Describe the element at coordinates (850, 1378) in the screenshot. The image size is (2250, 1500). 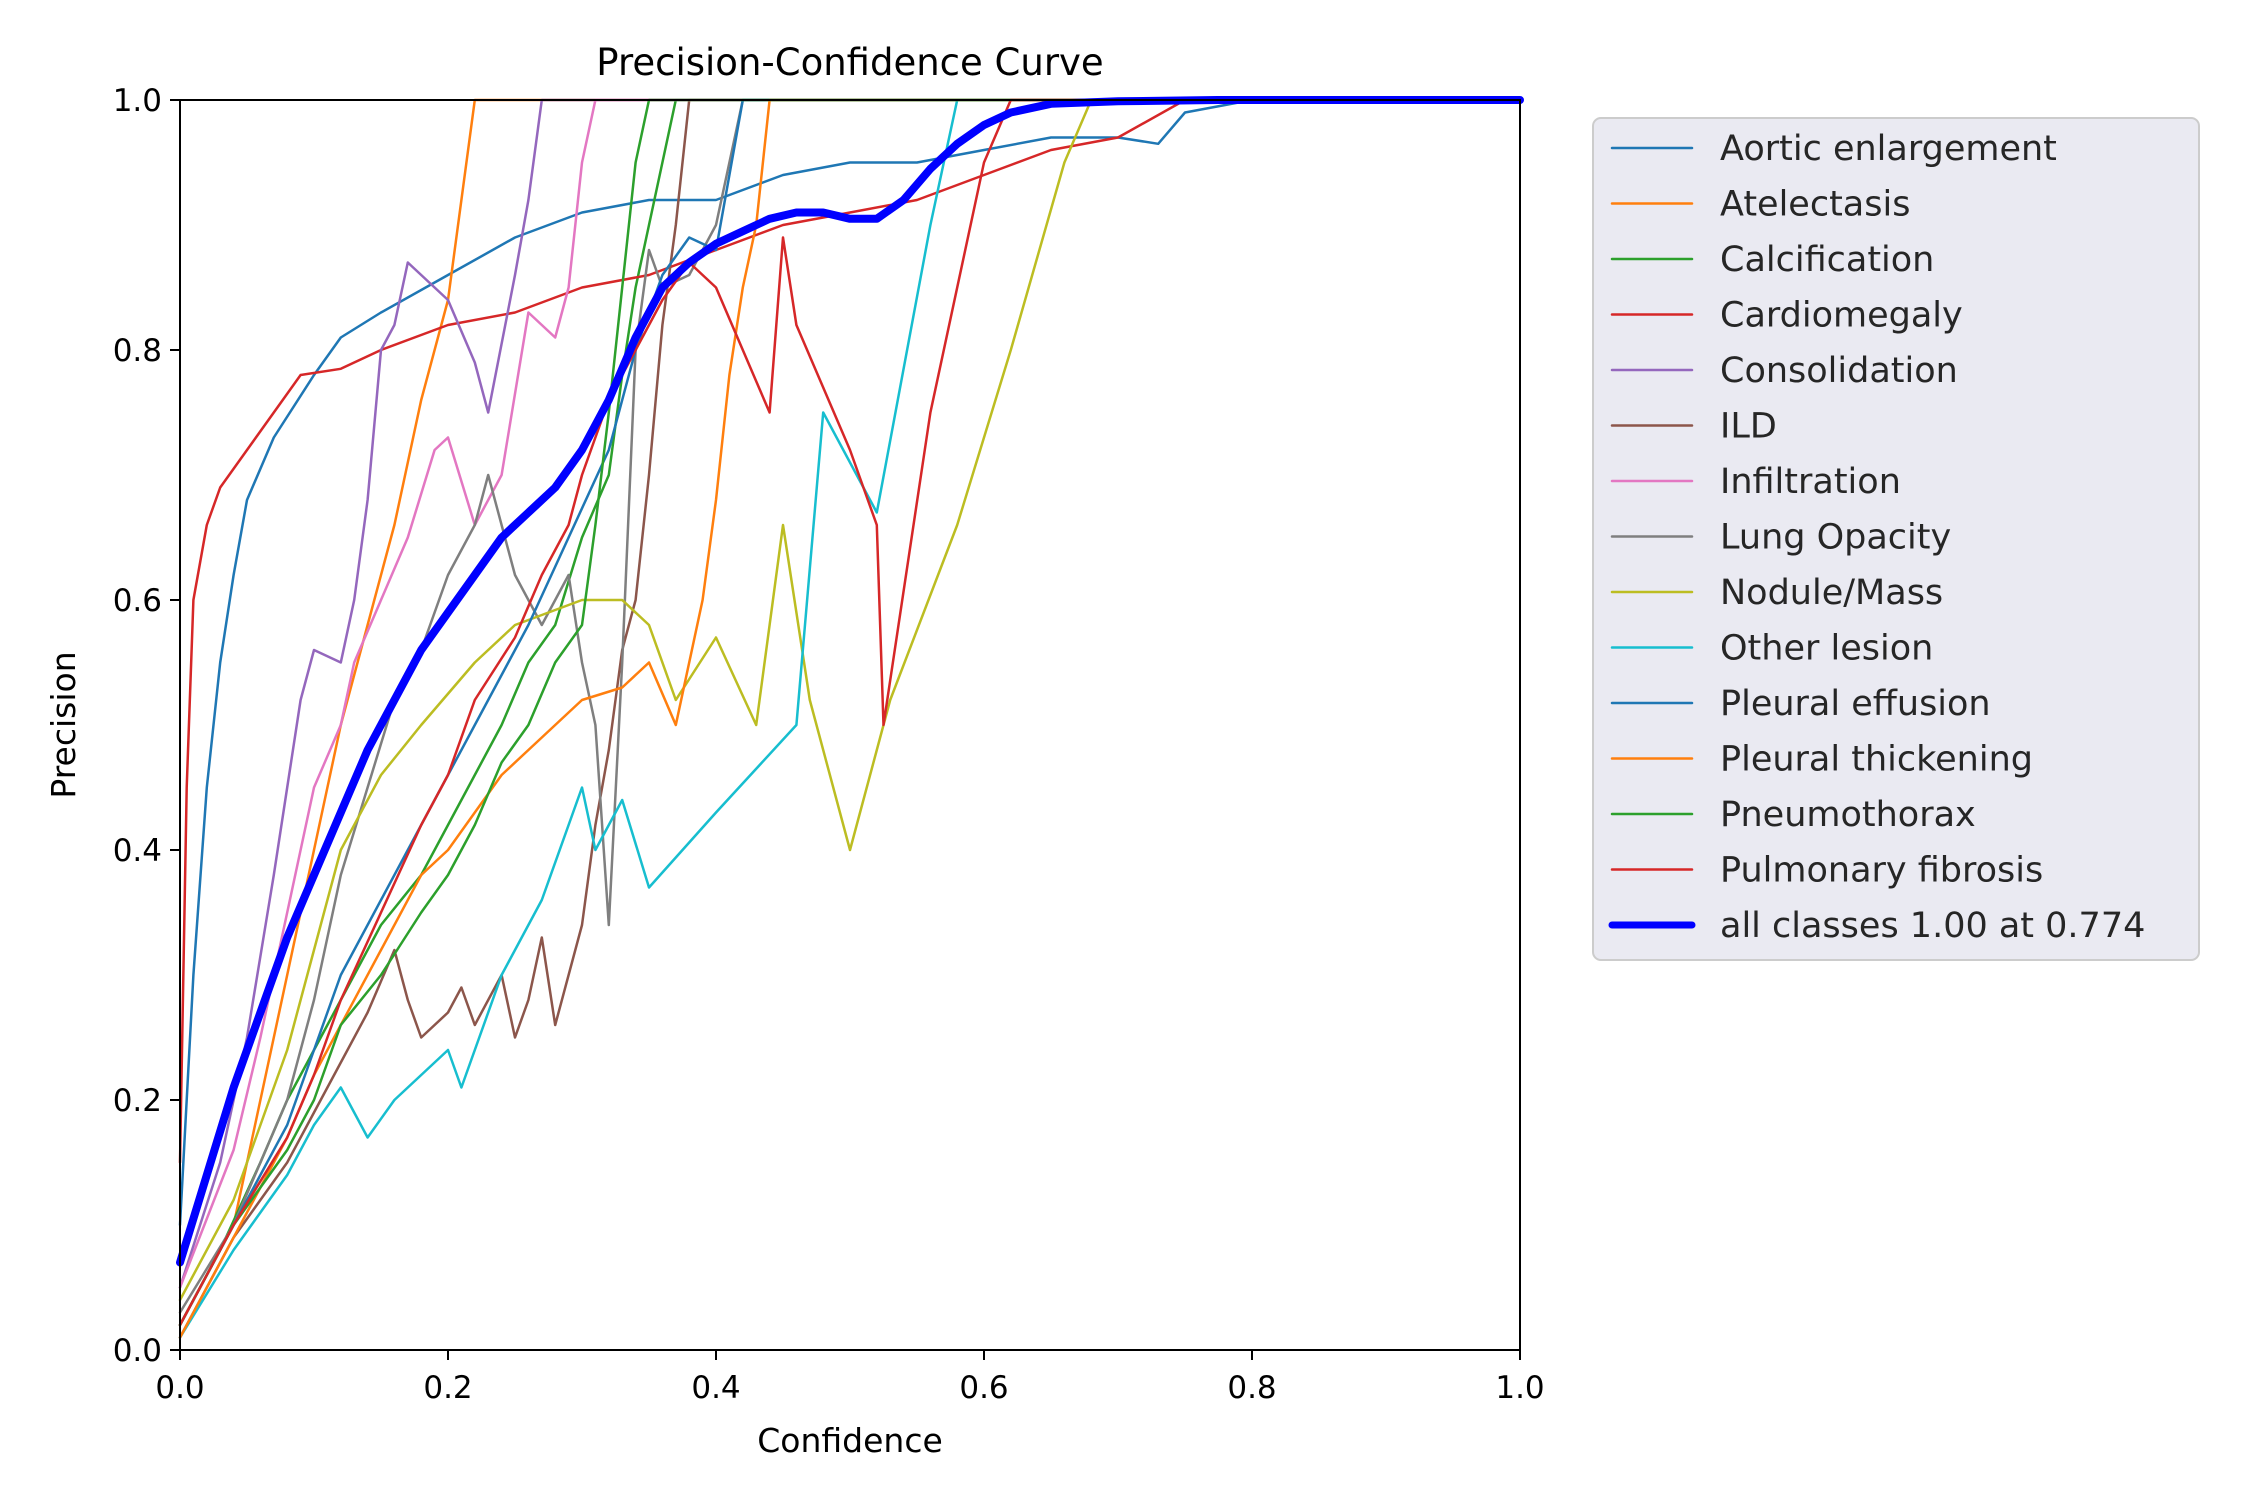
I see `x-axis: 0.0 0.2 0.4 0.6 0.8 1.0` at that location.